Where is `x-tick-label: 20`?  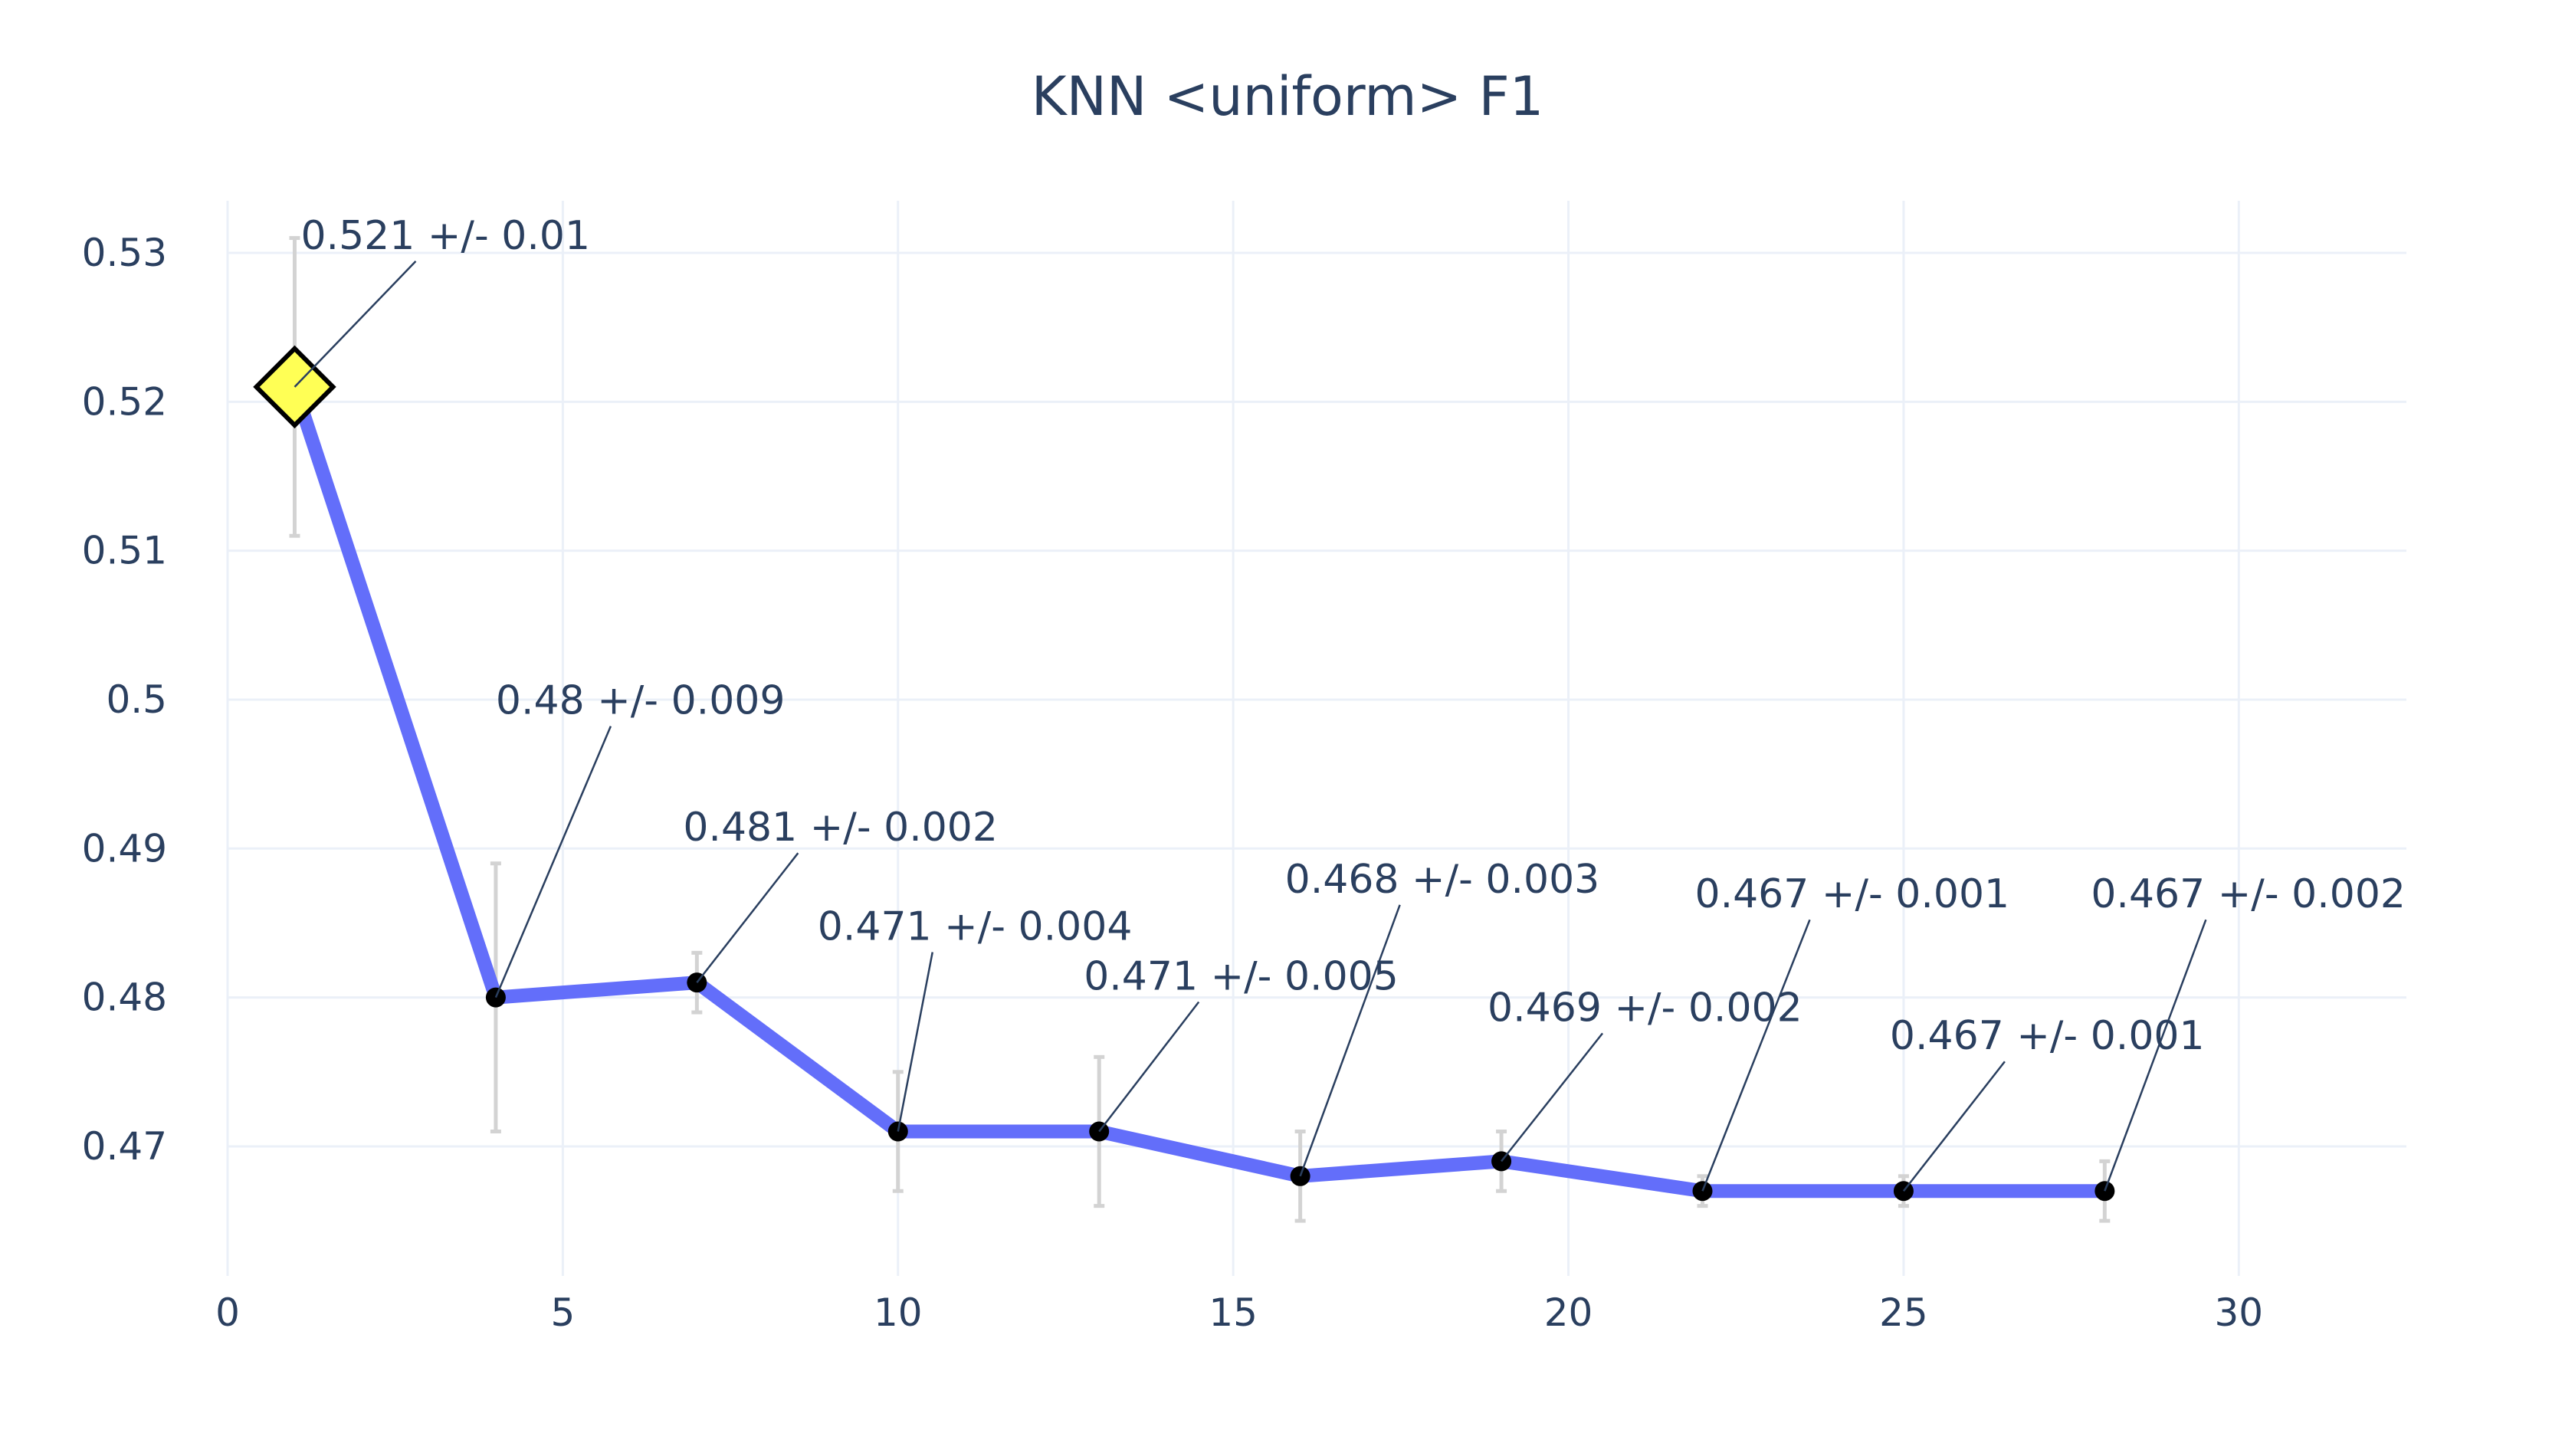
x-tick-label: 20 is located at coordinates (1569, 1312).